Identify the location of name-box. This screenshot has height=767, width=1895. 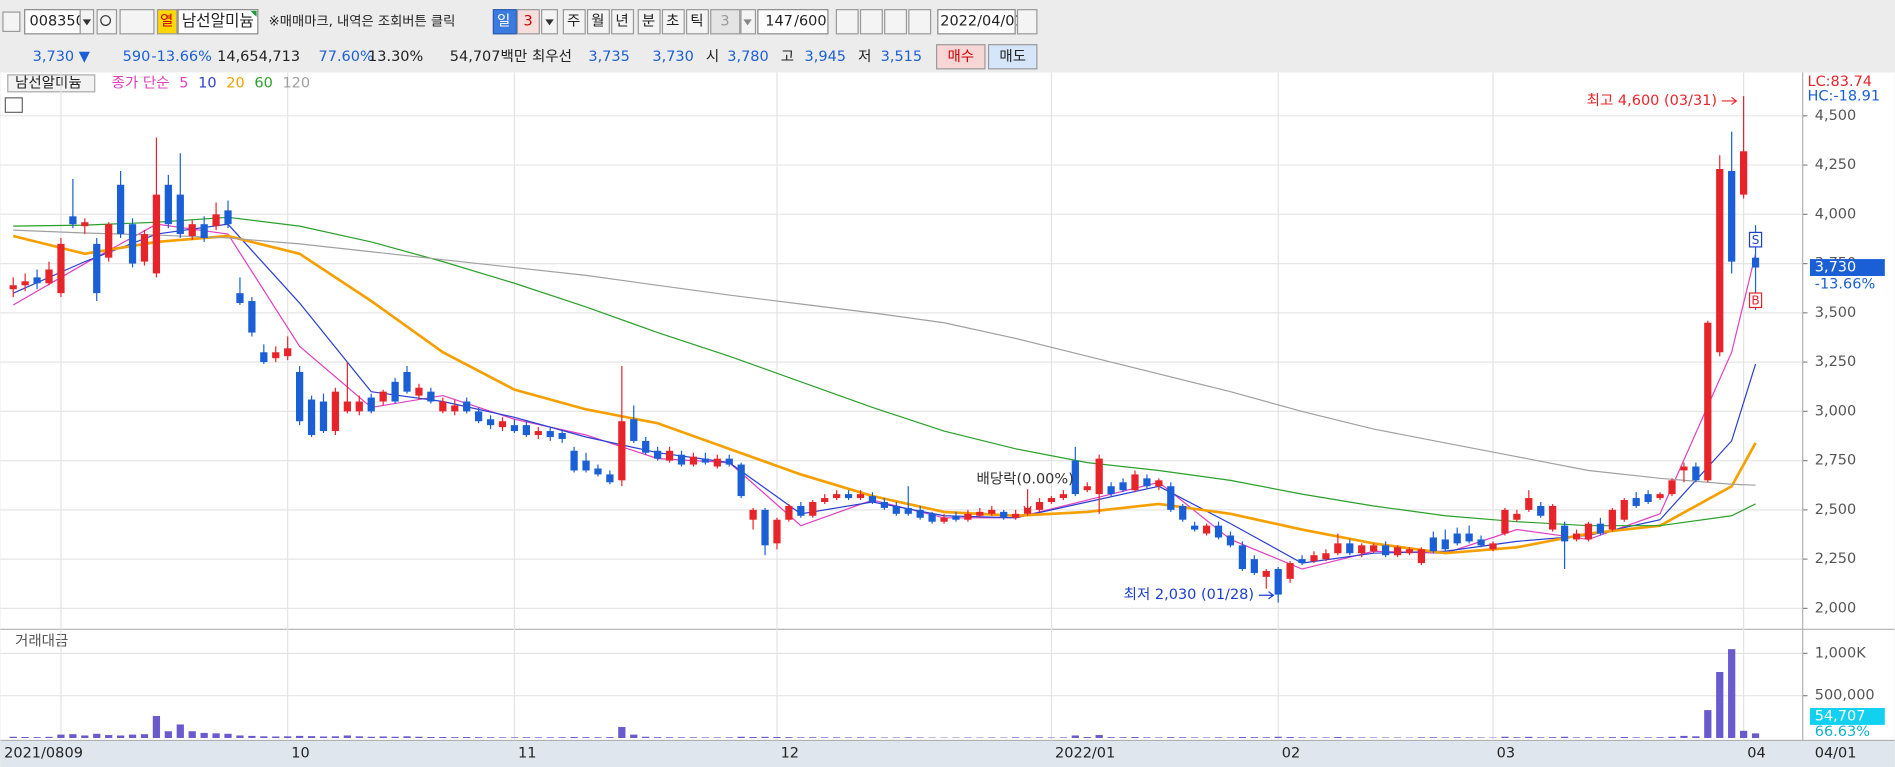
(218, 22).